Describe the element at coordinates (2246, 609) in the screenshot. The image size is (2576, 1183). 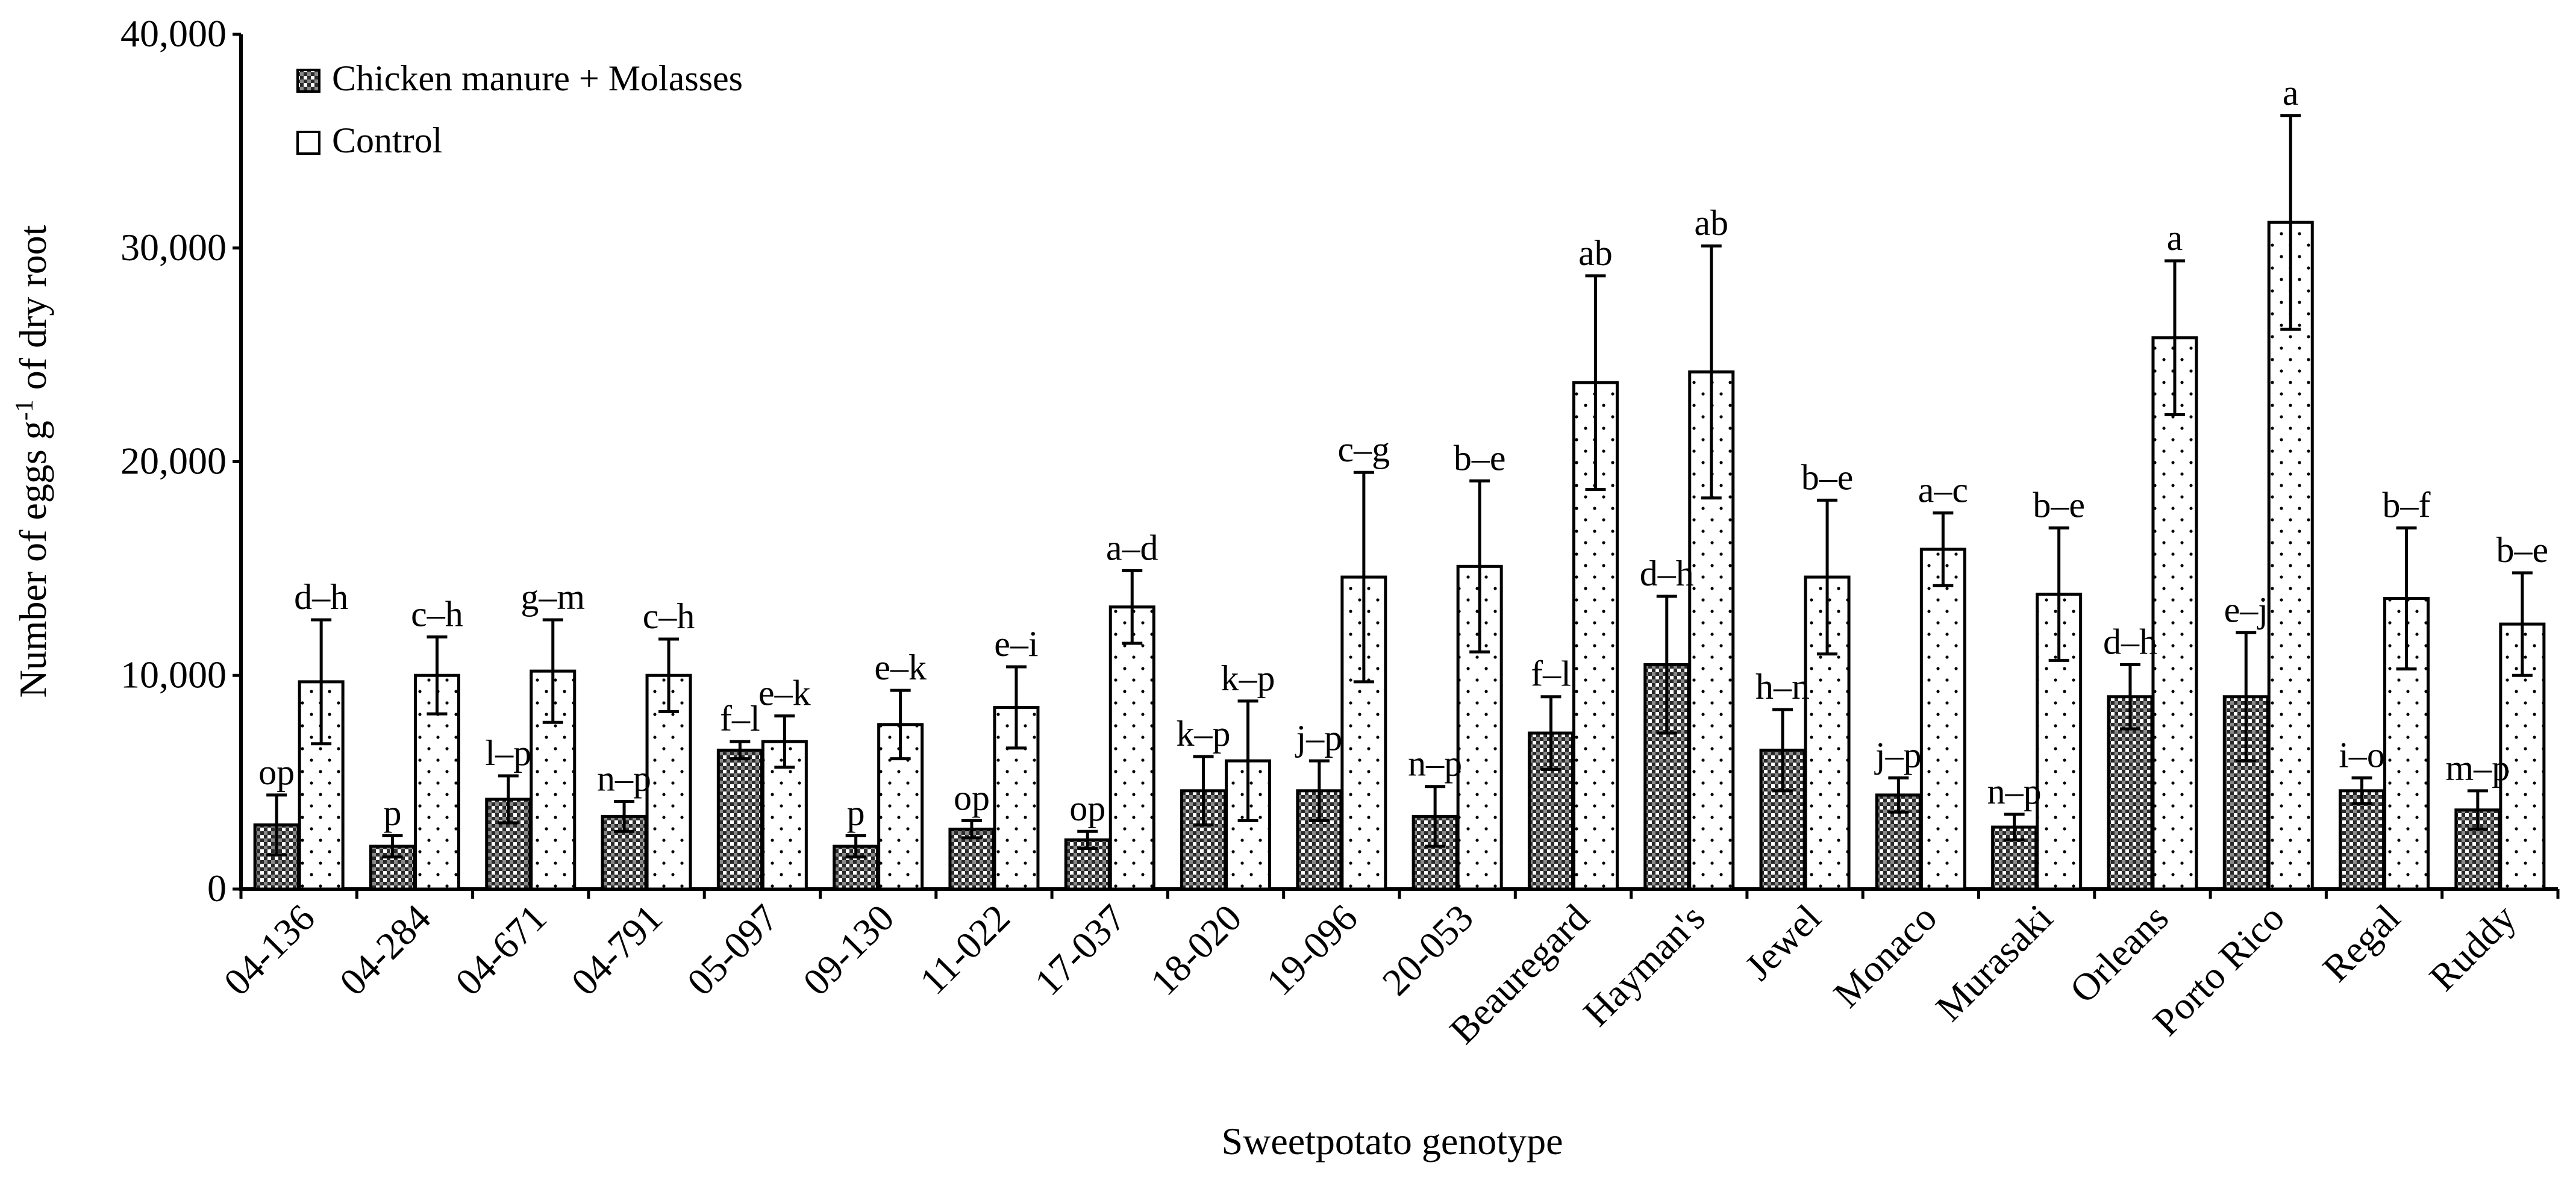
I see `significance-letter: e–j` at that location.